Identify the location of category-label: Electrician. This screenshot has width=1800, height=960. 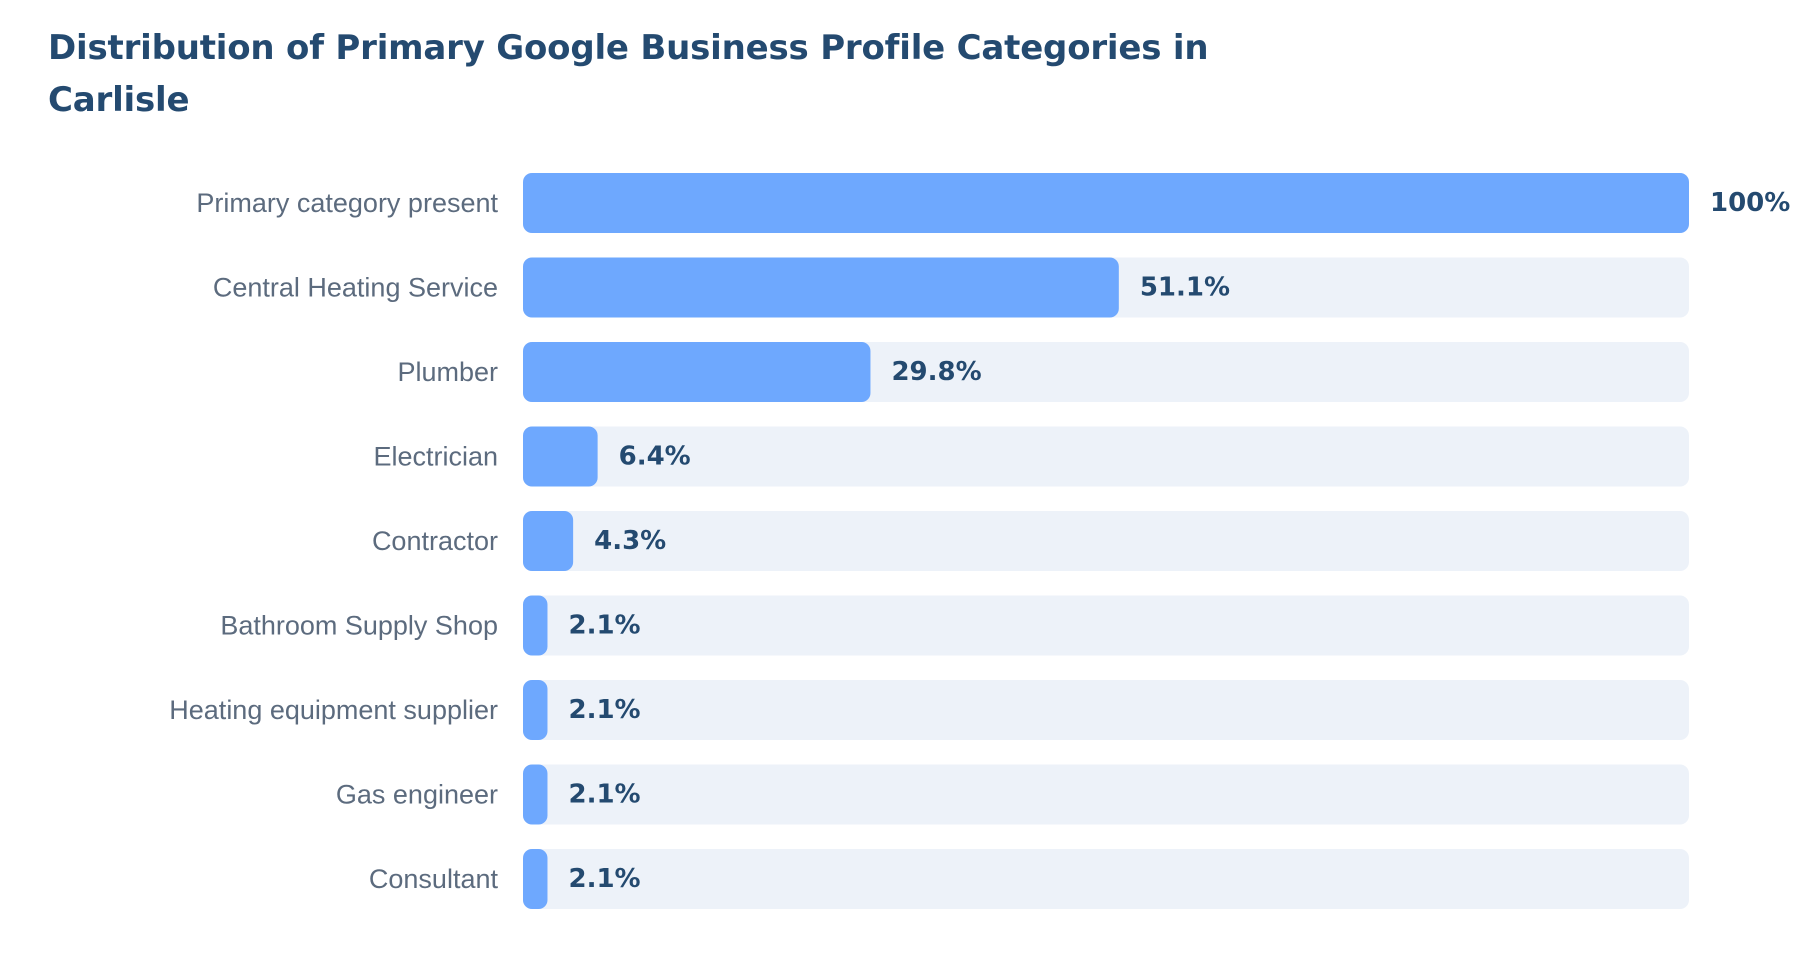
(435, 457).